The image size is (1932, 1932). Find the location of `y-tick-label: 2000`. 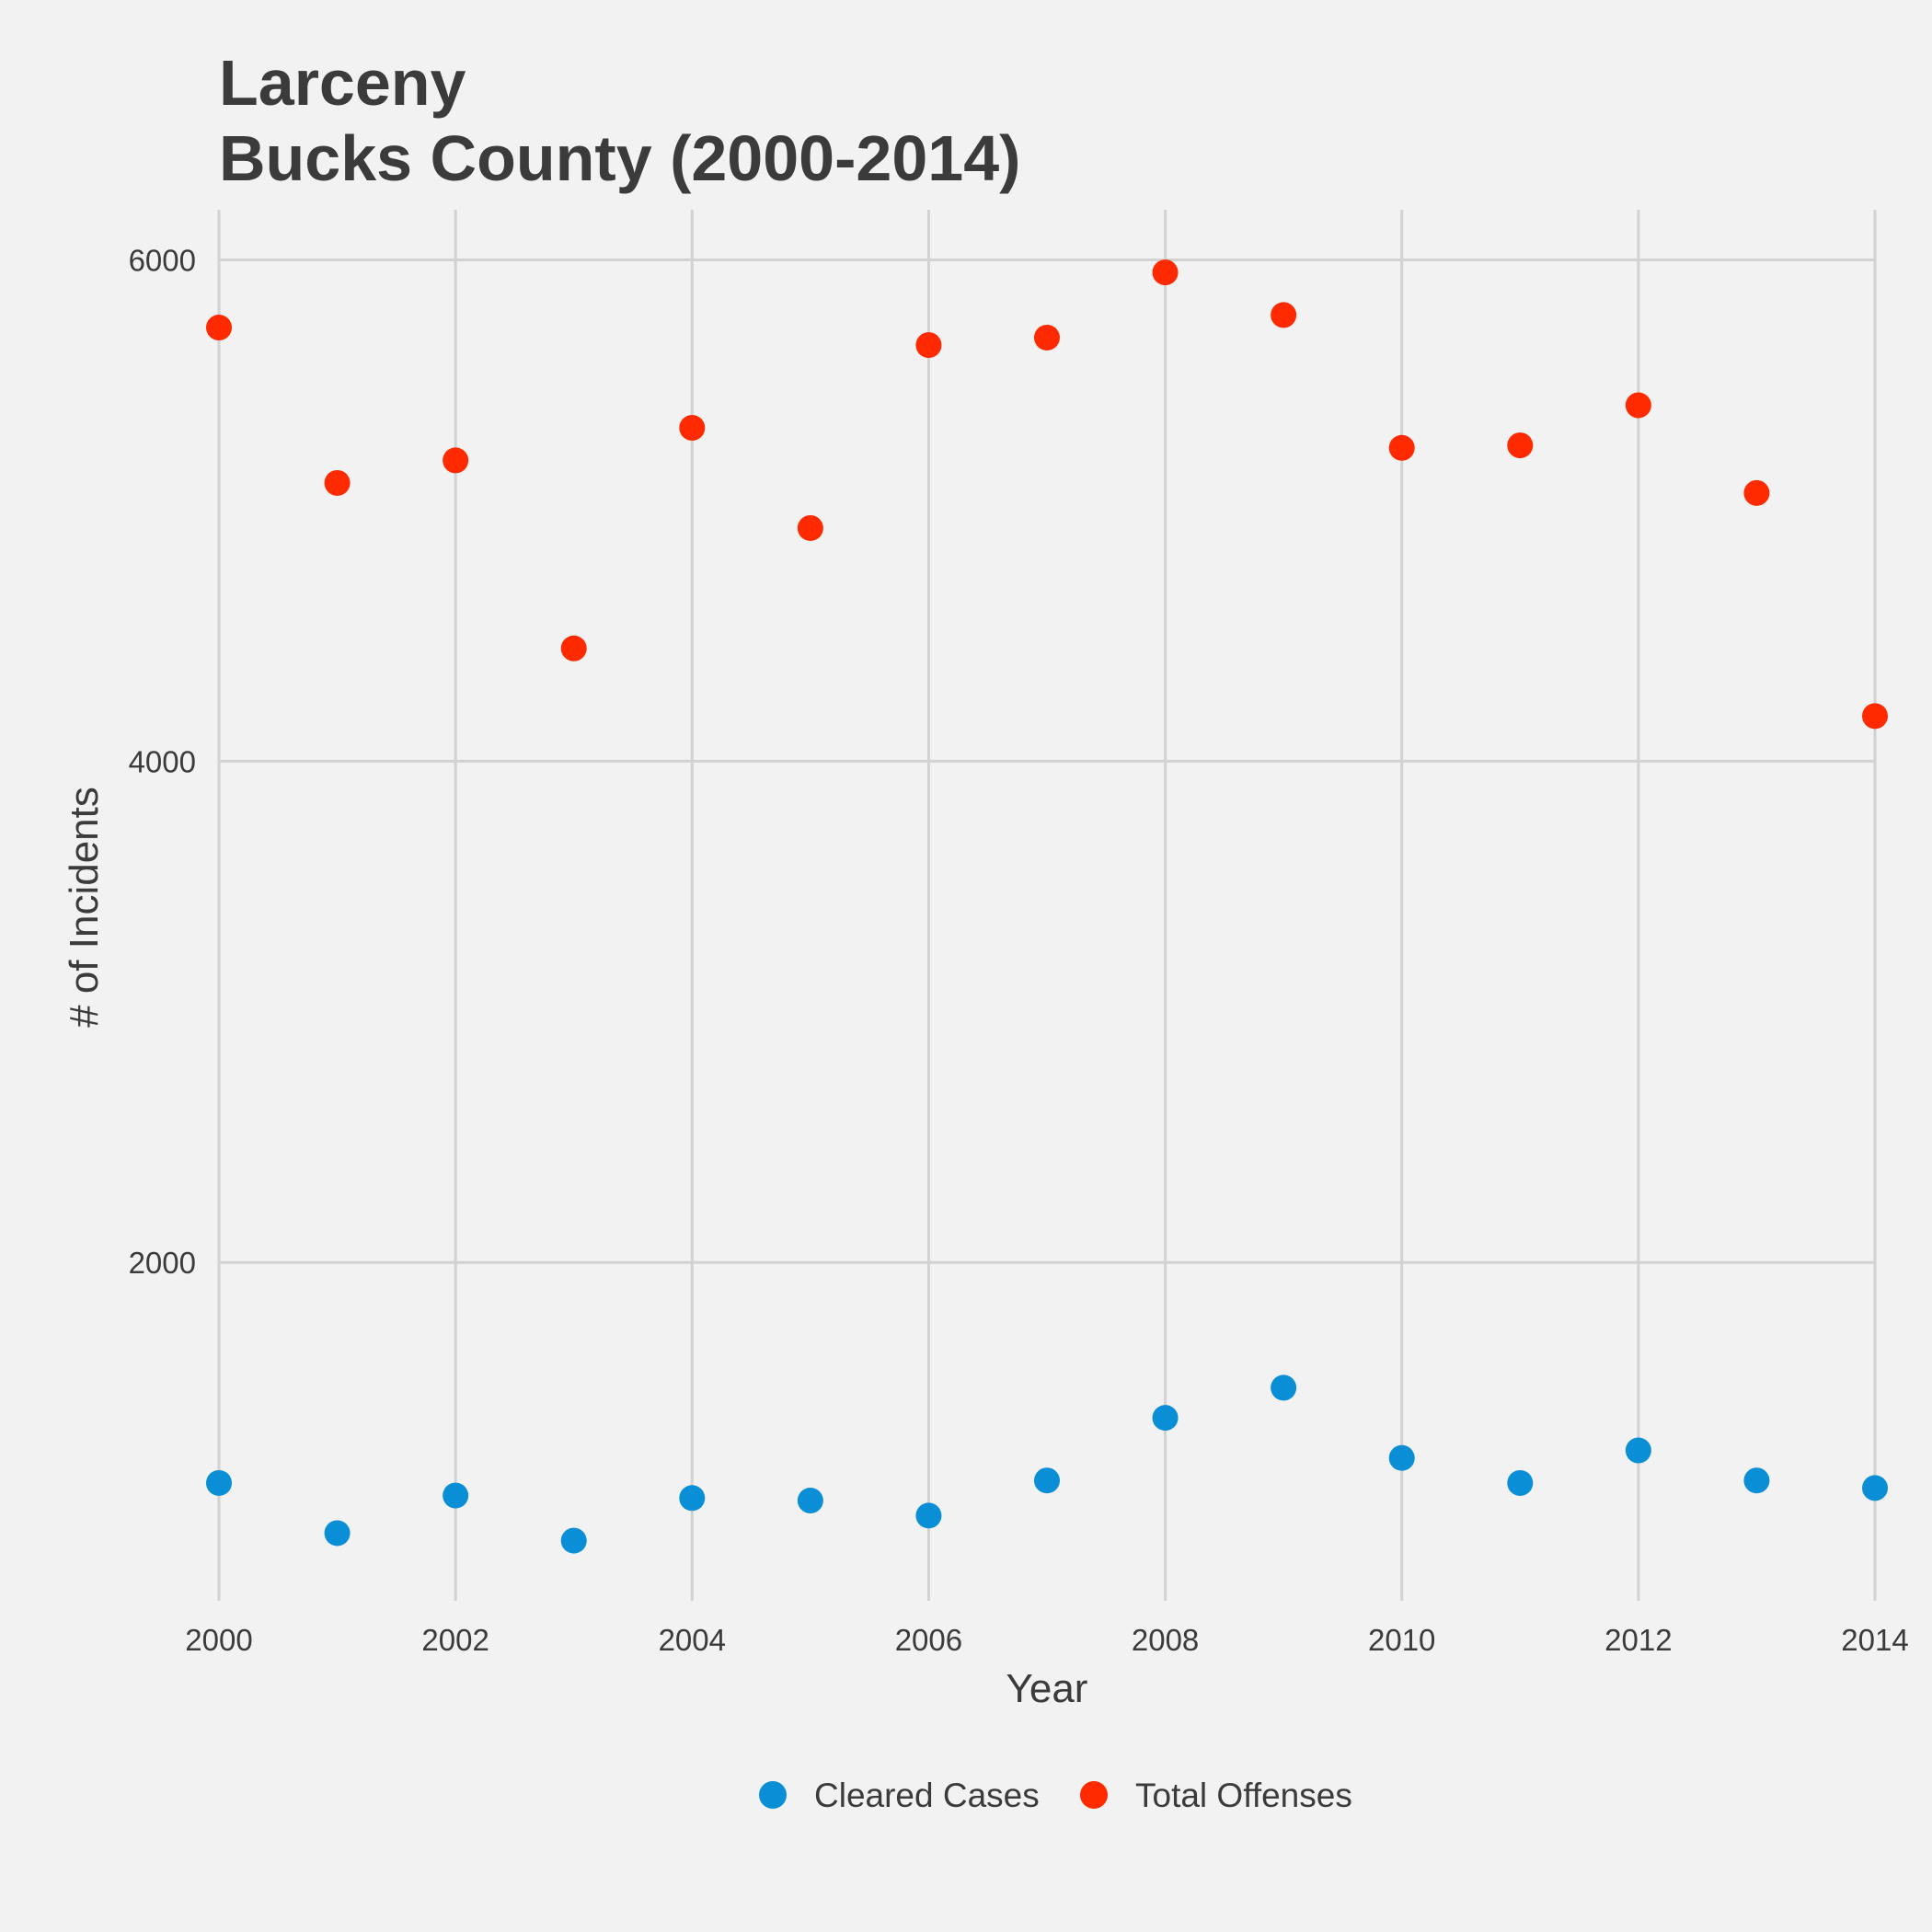

y-tick-label: 2000 is located at coordinates (162, 1263).